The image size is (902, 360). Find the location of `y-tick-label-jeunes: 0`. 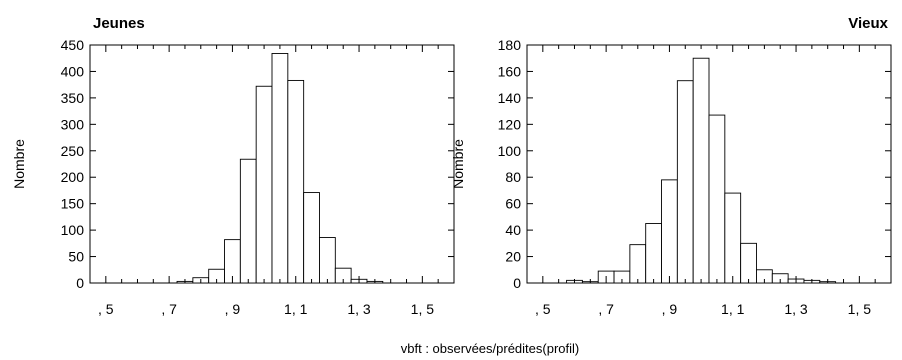

y-tick-label-jeunes: 0 is located at coordinates (80, 283).